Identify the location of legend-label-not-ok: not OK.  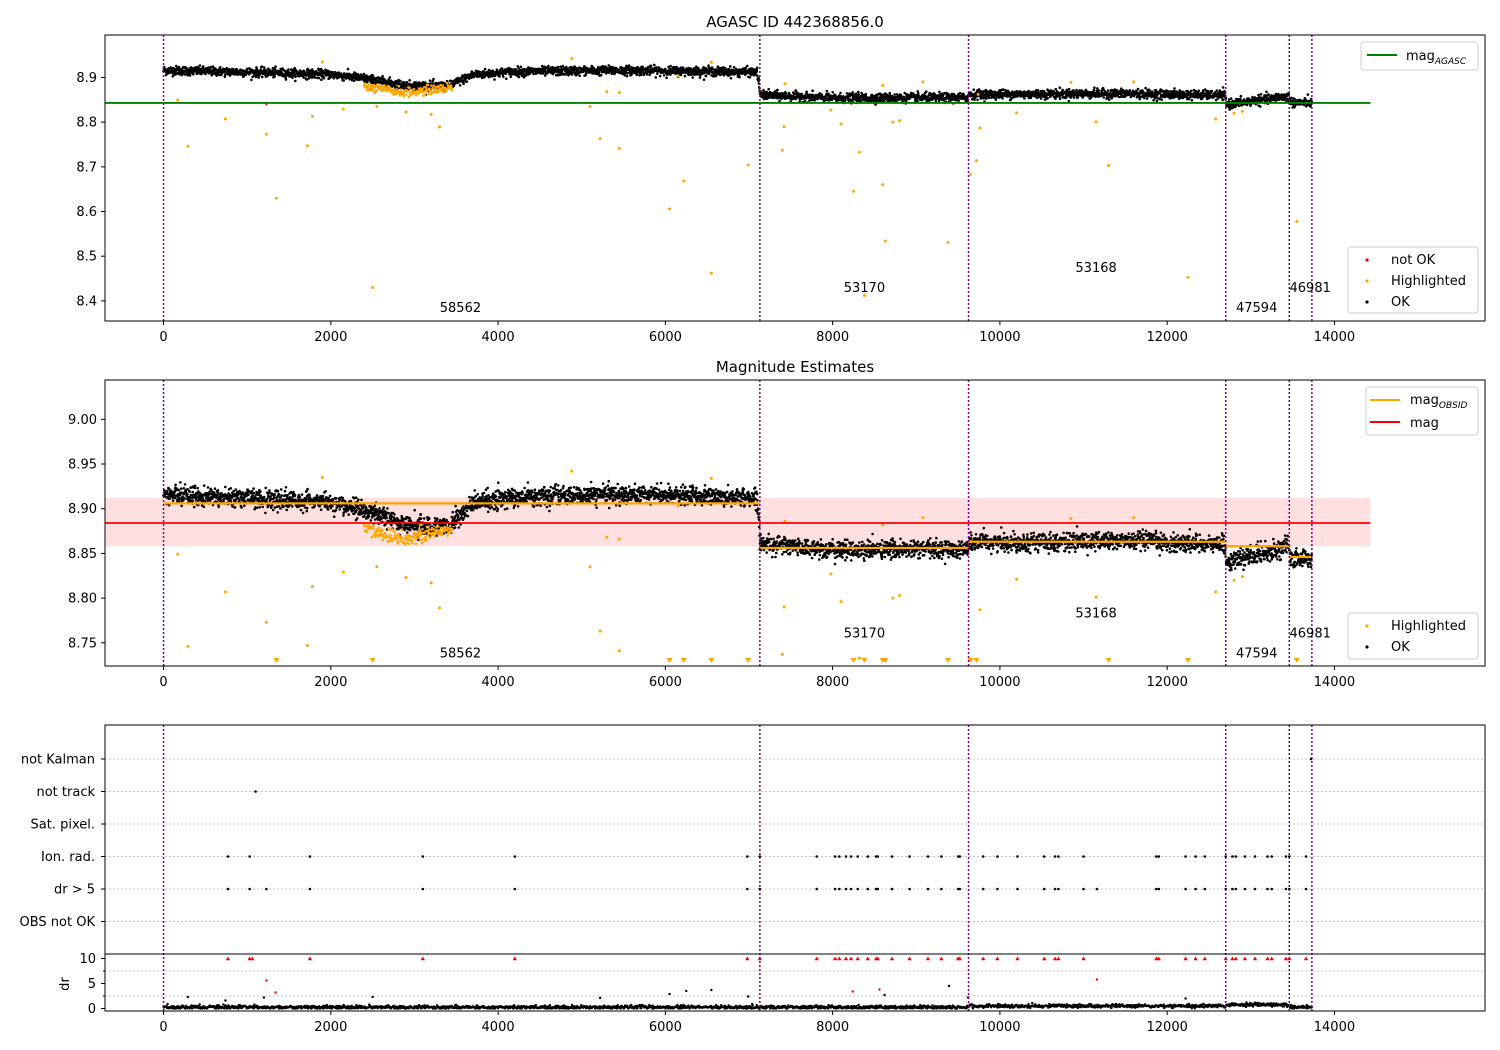
(1413, 260).